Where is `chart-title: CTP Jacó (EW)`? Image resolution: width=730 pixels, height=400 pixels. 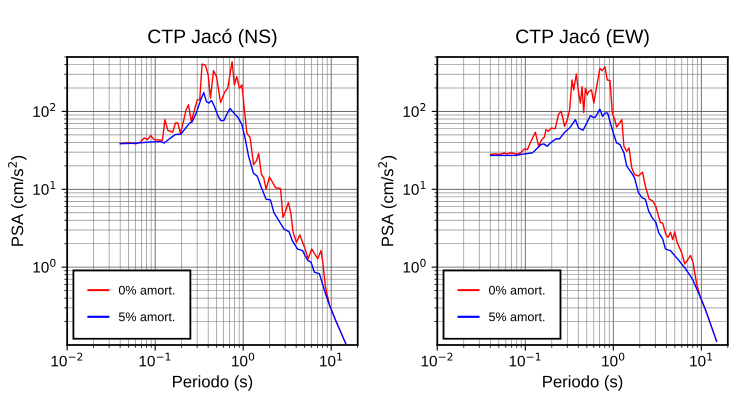
chart-title: CTP Jacó (EW) is located at coordinates (582, 38).